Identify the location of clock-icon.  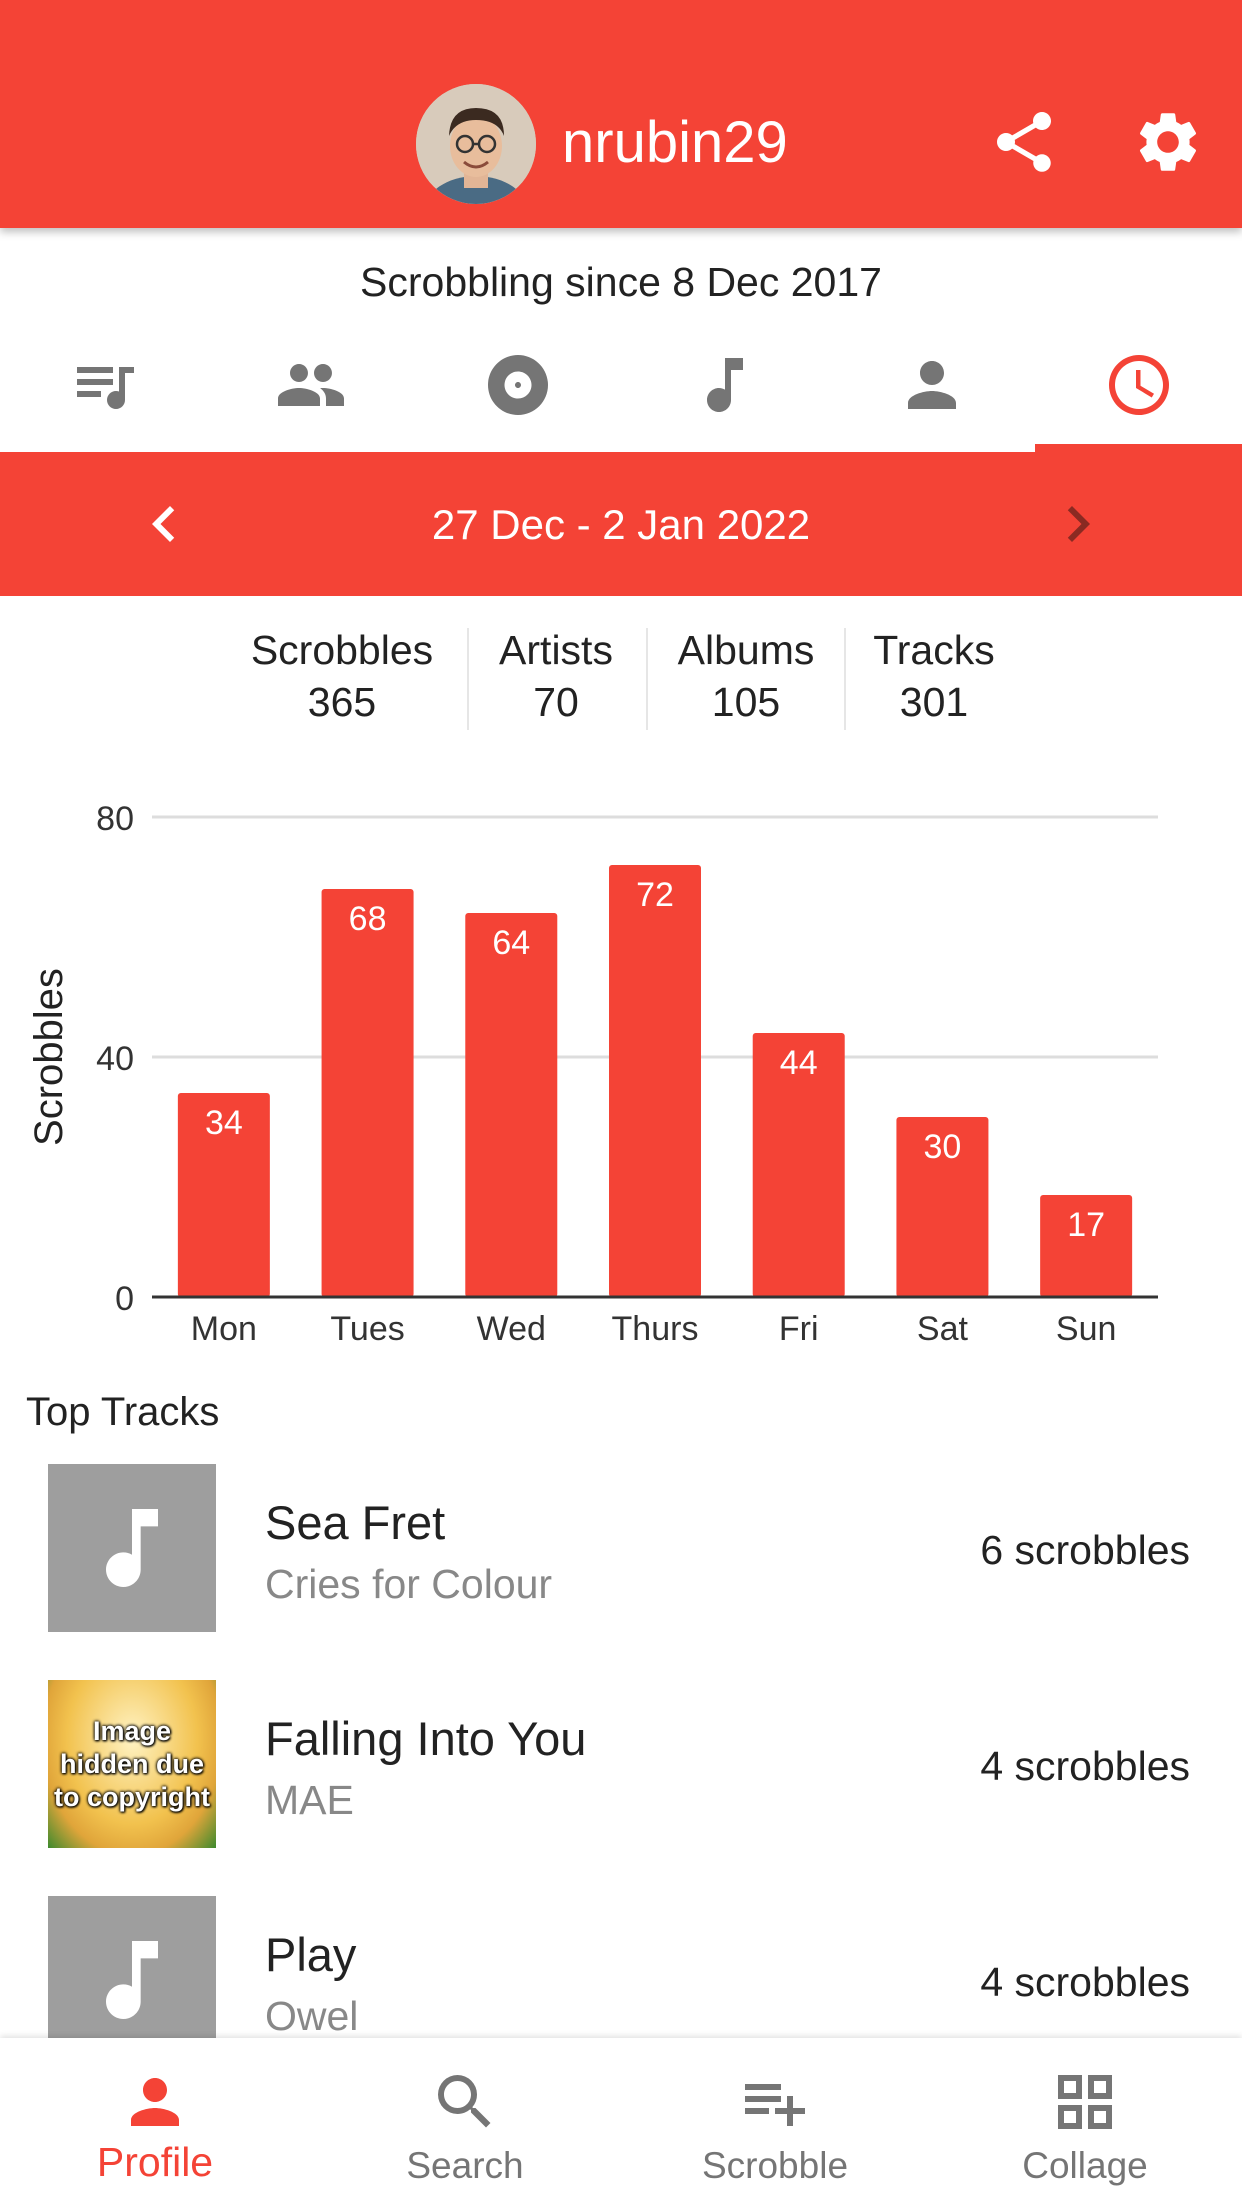
(1138, 385).